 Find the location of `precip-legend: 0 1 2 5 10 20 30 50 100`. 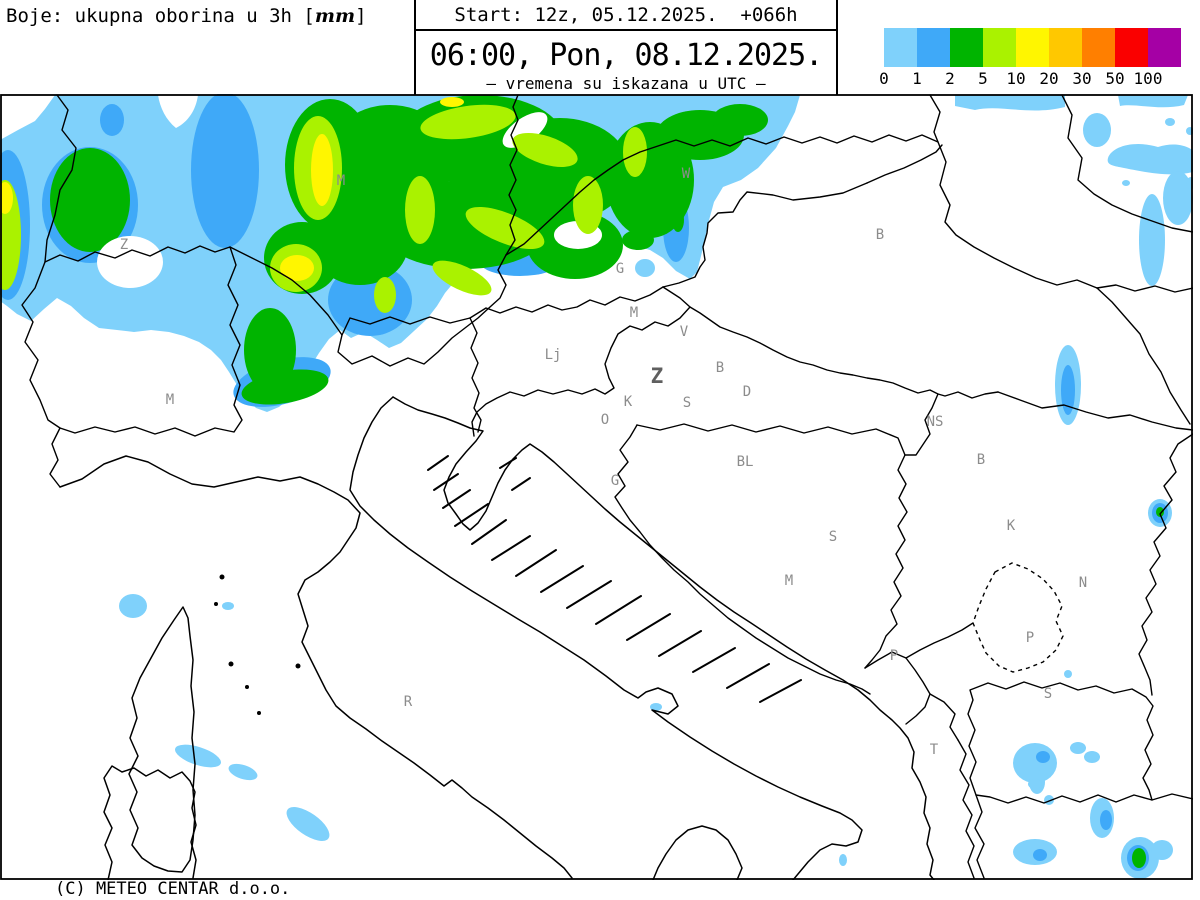

precip-legend: 0 1 2 5 10 20 30 50 100 is located at coordinates (1030, 58).